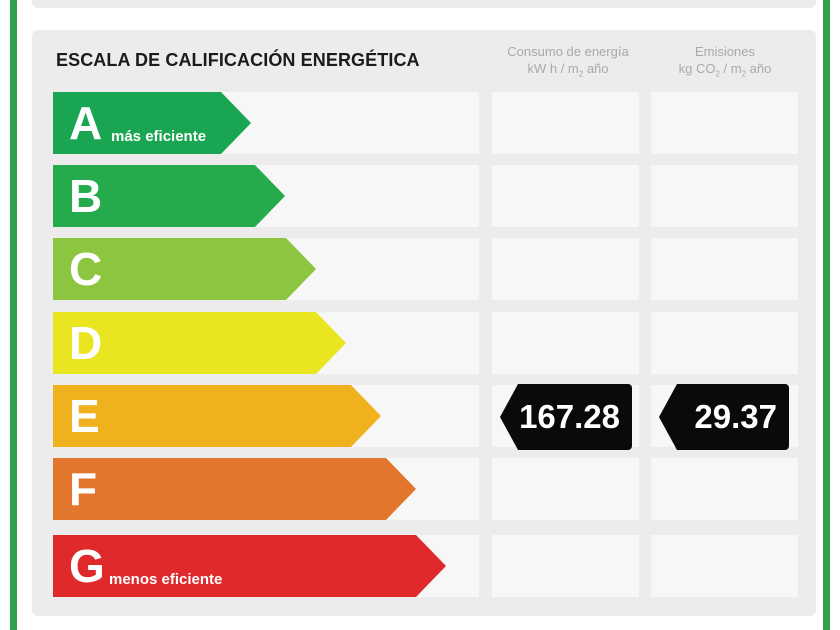 This screenshot has height=630, width=840. Describe the element at coordinates (152, 123) in the screenshot. I see `rating-bar-a: A más eficiente` at that location.